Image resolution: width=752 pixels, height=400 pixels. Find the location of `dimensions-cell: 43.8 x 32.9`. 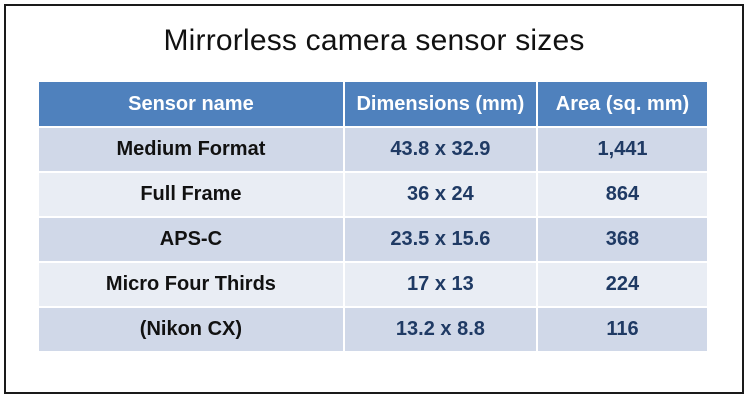

dimensions-cell: 43.8 x 32.9 is located at coordinates (440, 149).